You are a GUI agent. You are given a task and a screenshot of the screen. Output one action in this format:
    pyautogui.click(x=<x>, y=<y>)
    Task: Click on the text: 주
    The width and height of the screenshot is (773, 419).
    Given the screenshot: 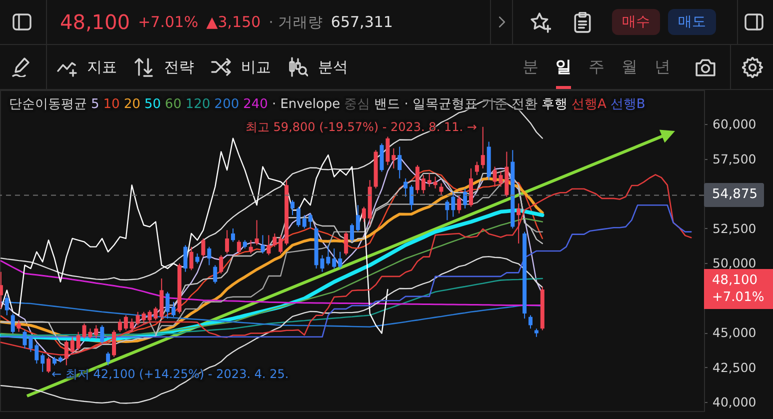 What is the action you would take?
    pyautogui.click(x=597, y=67)
    